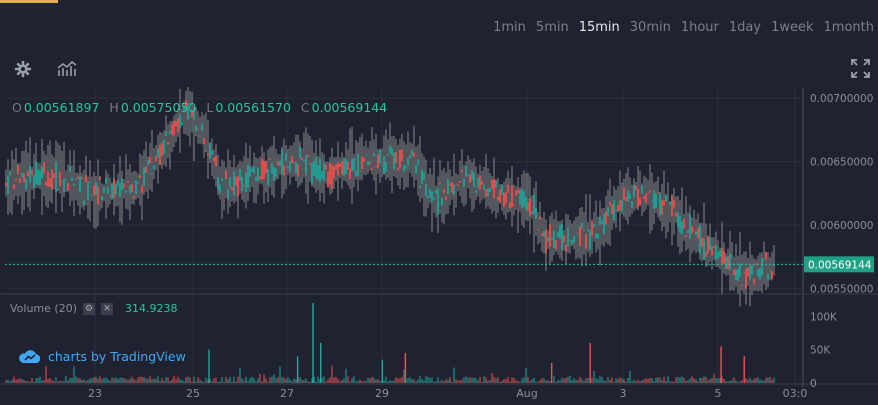 This screenshot has height=405, width=878. I want to click on volume-spike, so click(405, 368).